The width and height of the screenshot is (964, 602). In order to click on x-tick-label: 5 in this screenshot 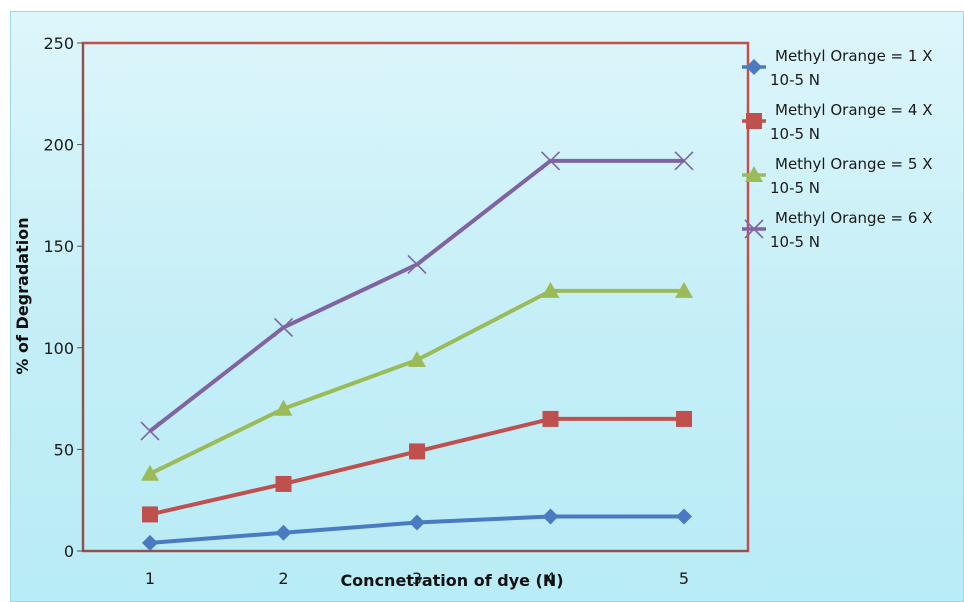, I will do `click(684, 578)`.